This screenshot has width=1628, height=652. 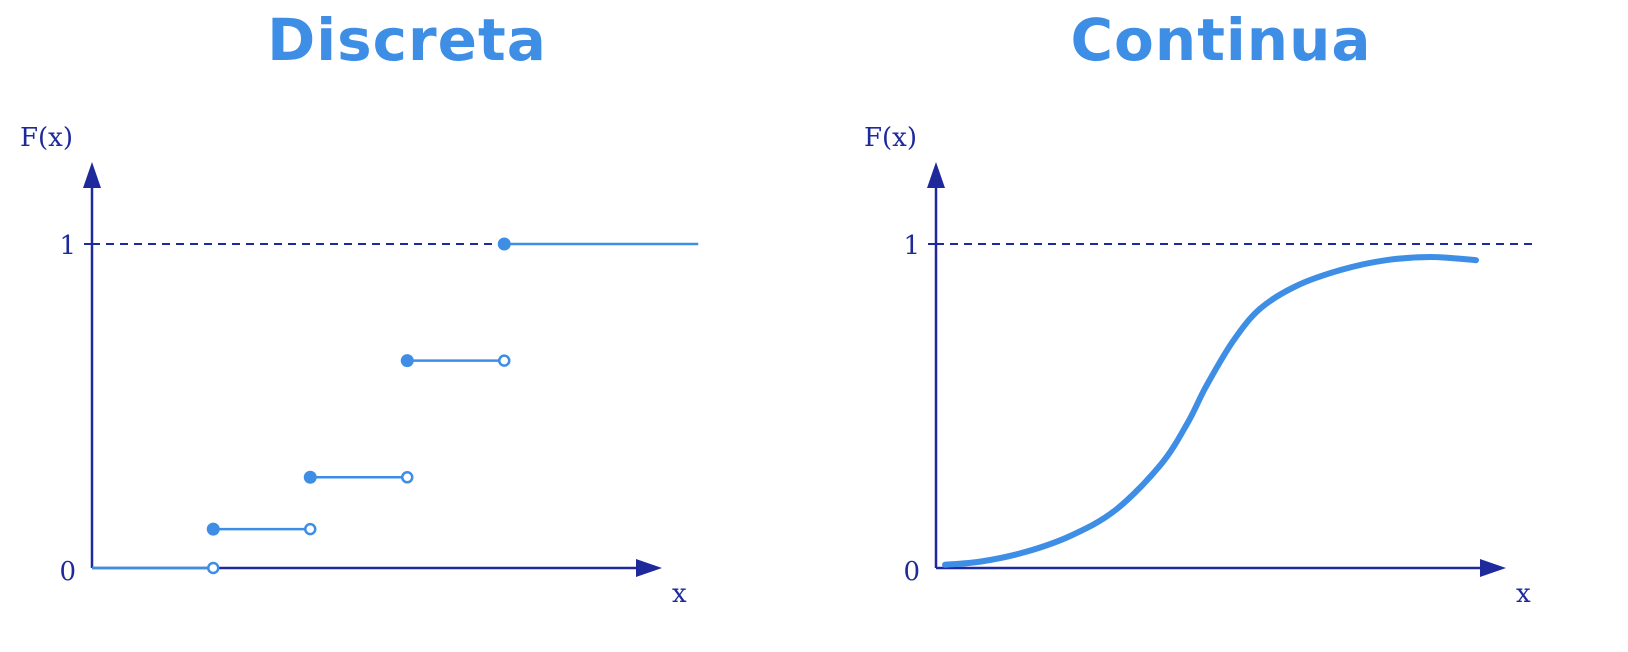 What do you see at coordinates (1221, 40) in the screenshot?
I see `chart-title-continua: Continua` at bounding box center [1221, 40].